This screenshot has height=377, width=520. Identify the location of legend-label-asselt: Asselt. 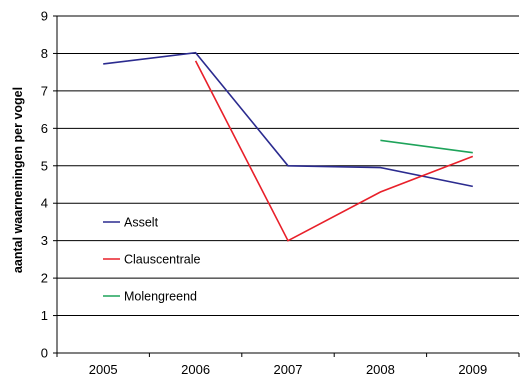
(141, 223).